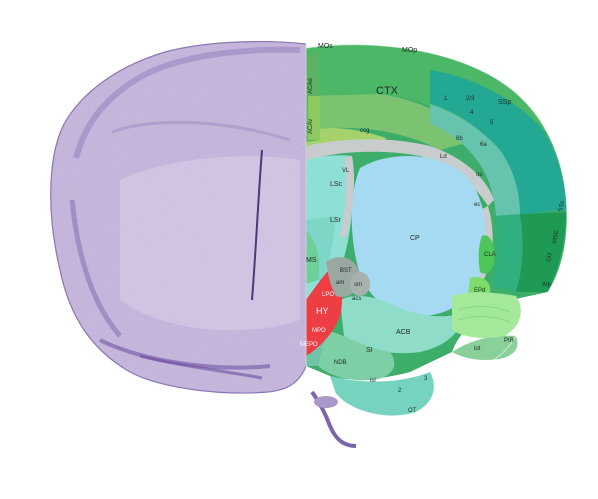 Image resolution: width=598 pixels, height=499 pixels. I want to click on region-ccg, so click(400, 172).